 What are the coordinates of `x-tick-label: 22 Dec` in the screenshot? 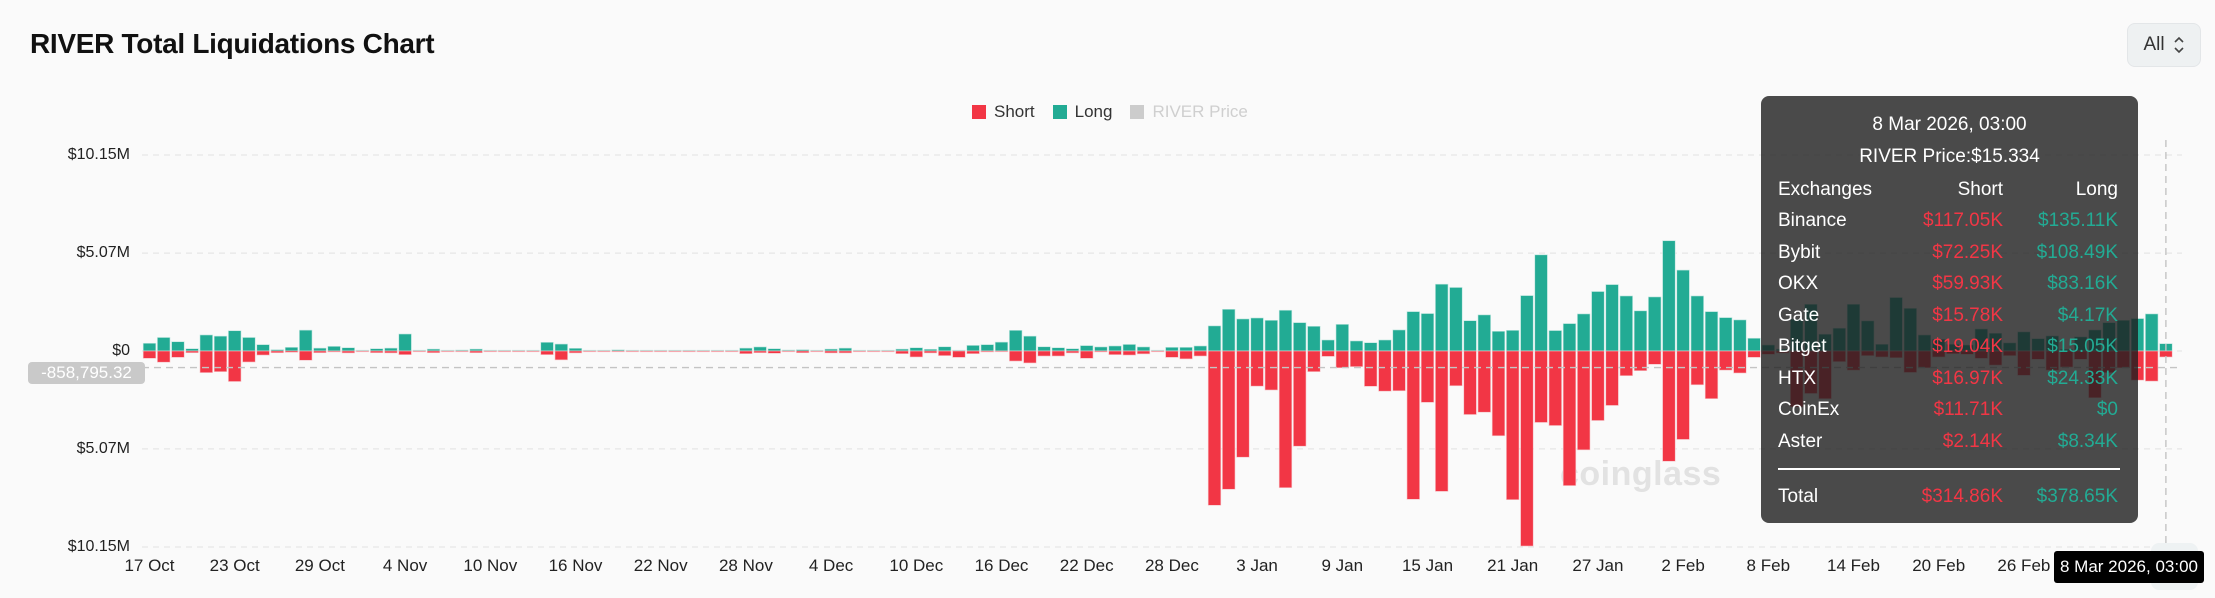 It's located at (1086, 565).